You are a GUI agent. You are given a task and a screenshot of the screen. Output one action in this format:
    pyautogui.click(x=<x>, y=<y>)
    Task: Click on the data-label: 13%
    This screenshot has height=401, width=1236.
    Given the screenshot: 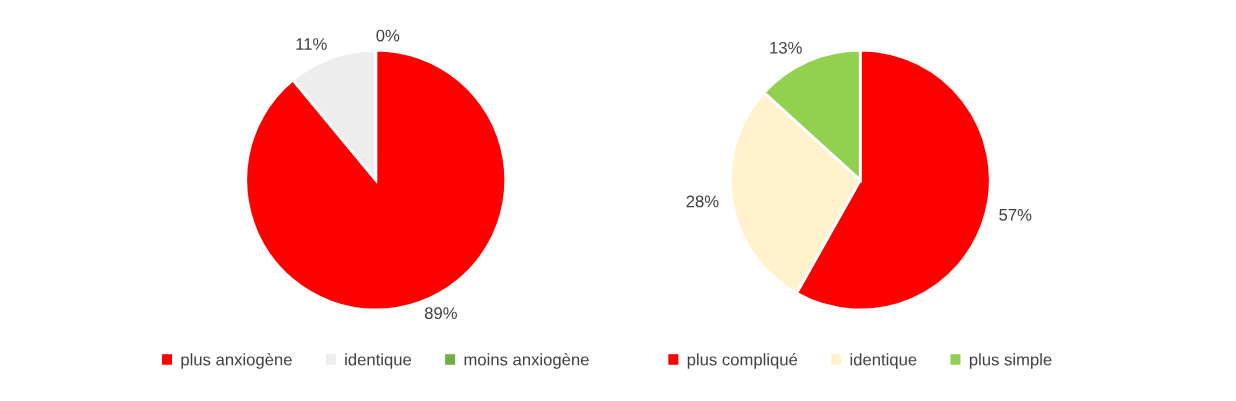 What is the action you would take?
    pyautogui.click(x=786, y=47)
    